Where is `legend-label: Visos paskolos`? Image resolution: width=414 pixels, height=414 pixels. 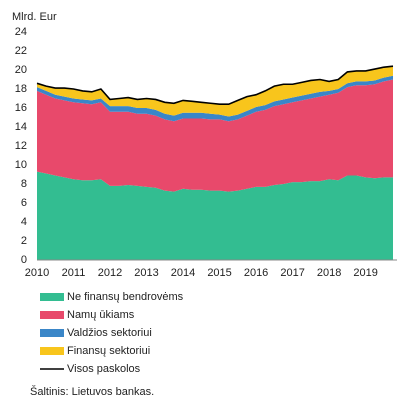
legend-label: Visos paskolos is located at coordinates (104, 369).